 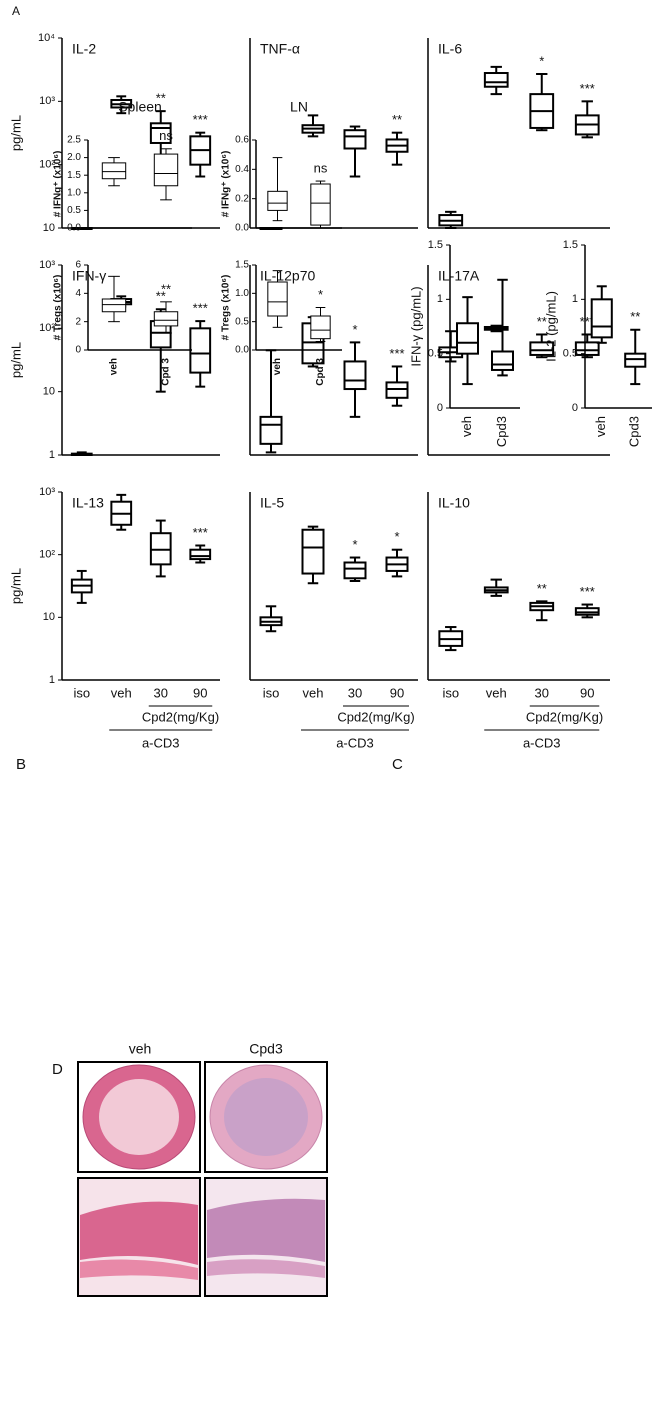 I want to click on y-axis-label: IFN-γ (pg/mL), so click(x=415, y=326).